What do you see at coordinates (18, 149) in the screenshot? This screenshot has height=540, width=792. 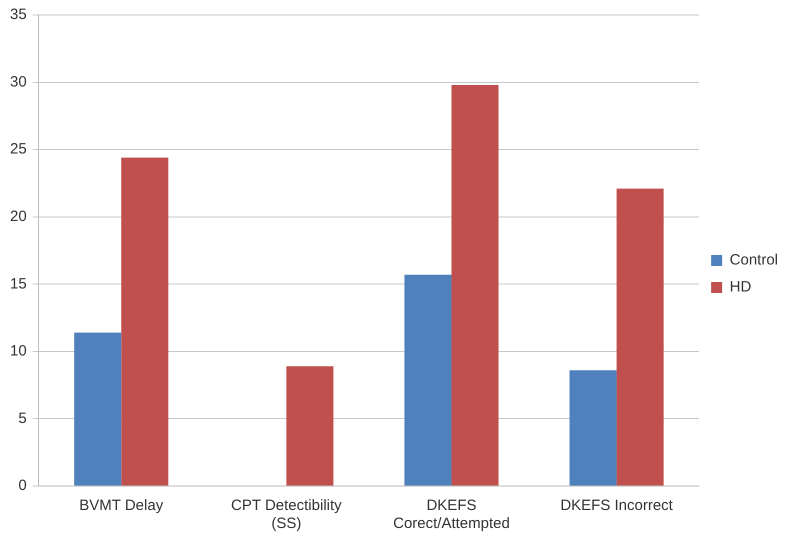 I see `y-tick-label: 25` at bounding box center [18, 149].